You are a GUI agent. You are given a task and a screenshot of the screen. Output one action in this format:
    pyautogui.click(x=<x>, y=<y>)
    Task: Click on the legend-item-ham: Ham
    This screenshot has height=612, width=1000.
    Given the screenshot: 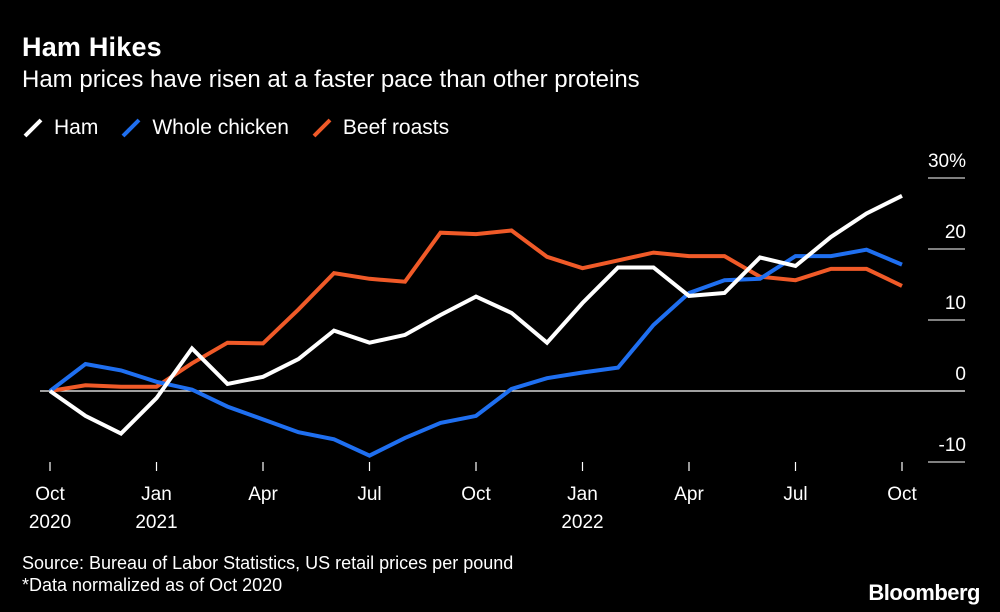 What is the action you would take?
    pyautogui.click(x=60, y=128)
    